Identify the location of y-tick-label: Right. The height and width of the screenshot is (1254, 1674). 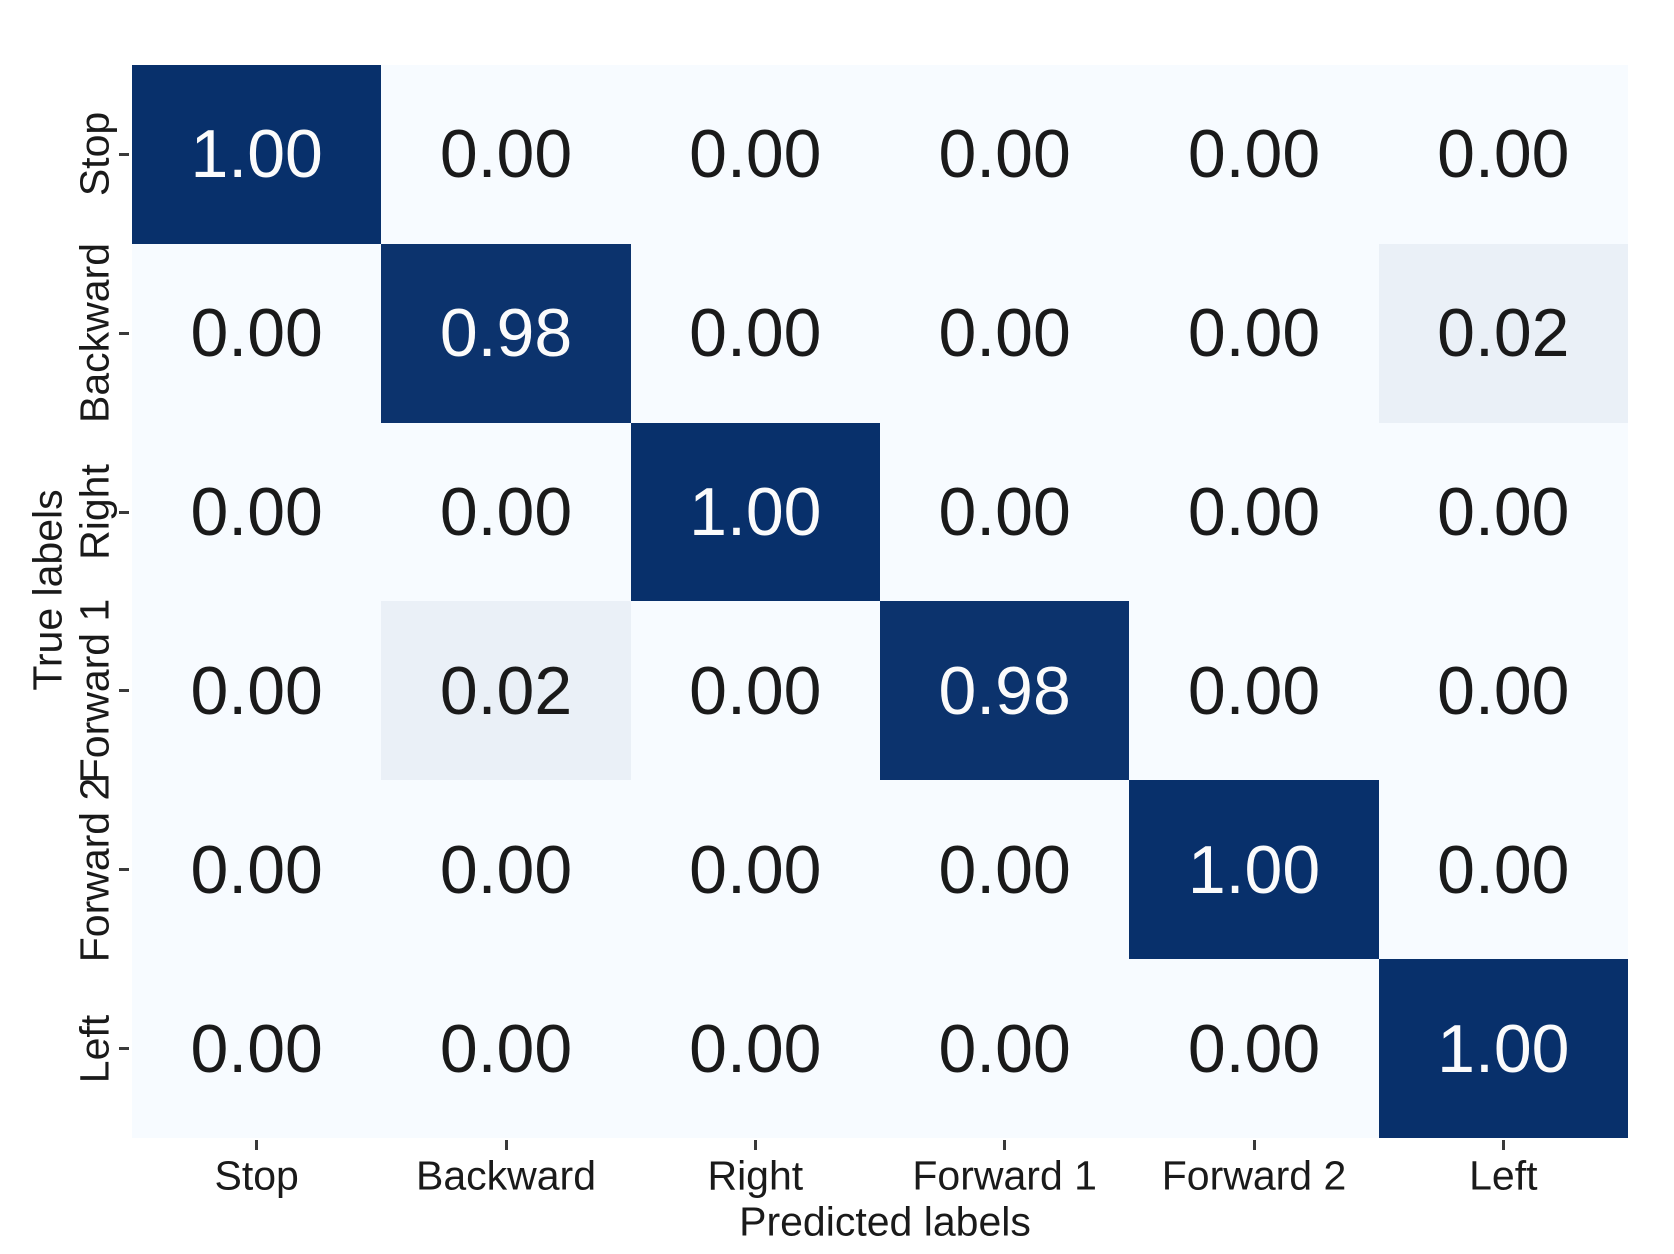
(94, 512).